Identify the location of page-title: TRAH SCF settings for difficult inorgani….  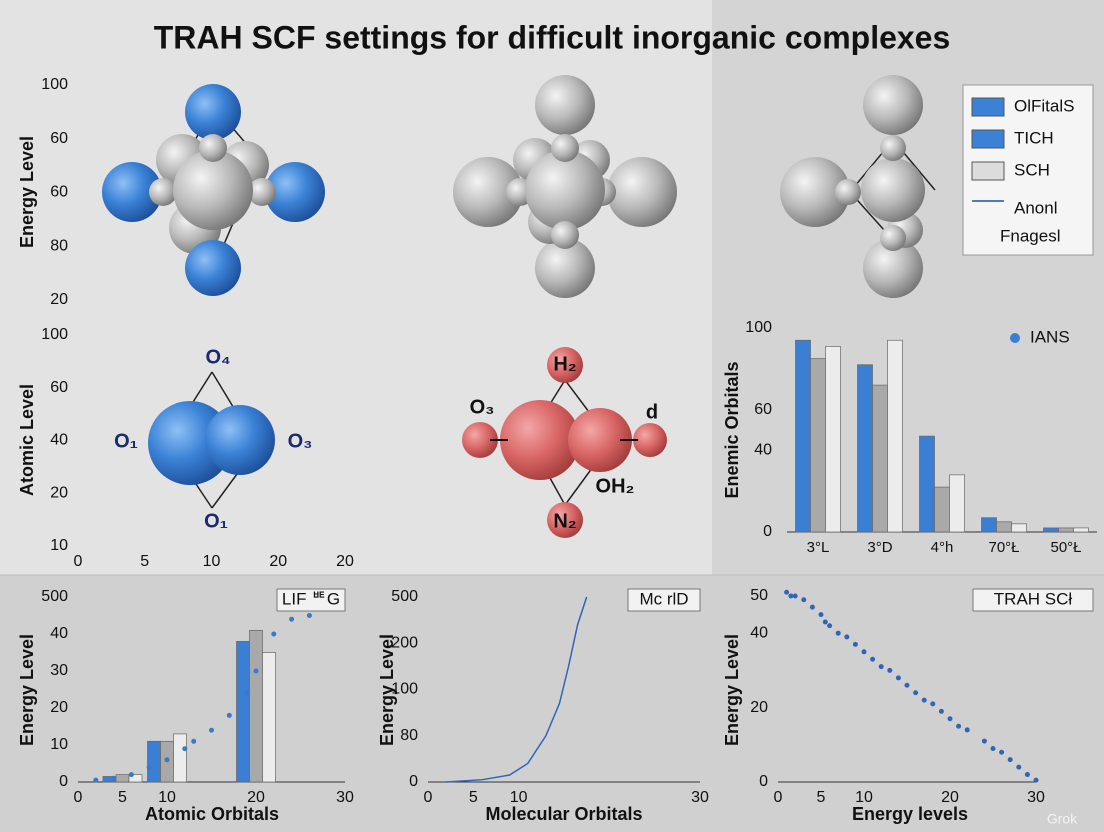
(552, 37).